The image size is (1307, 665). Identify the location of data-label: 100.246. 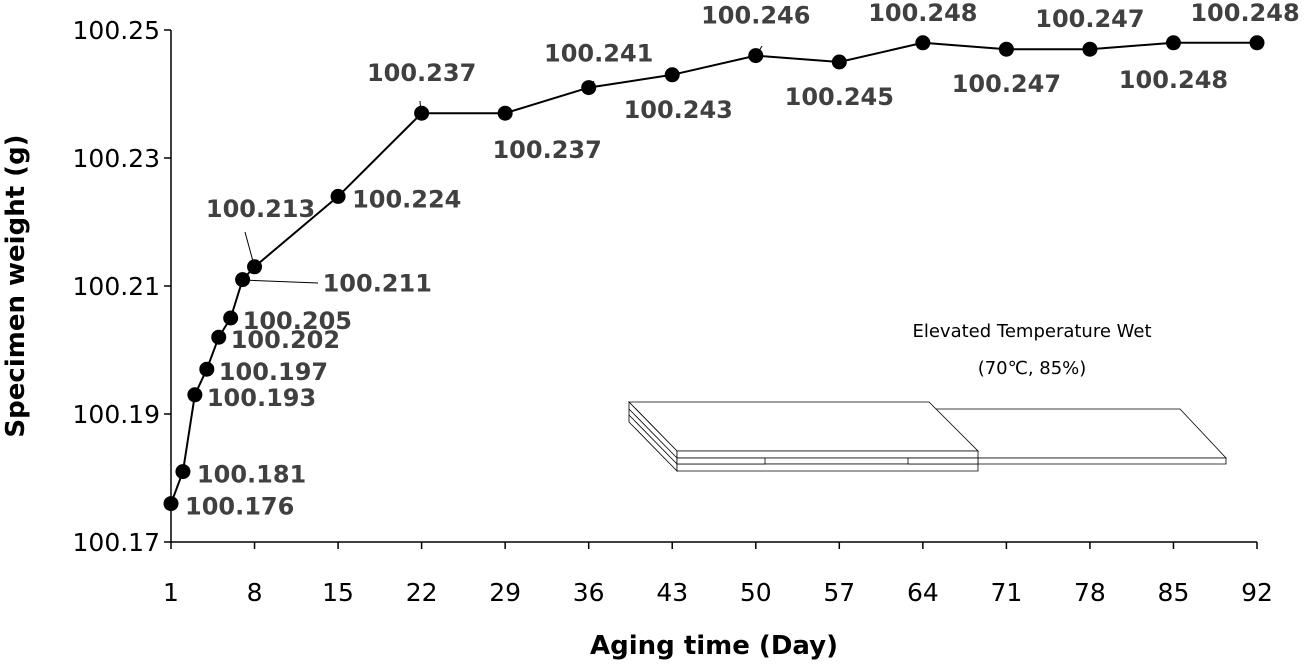
(755, 16).